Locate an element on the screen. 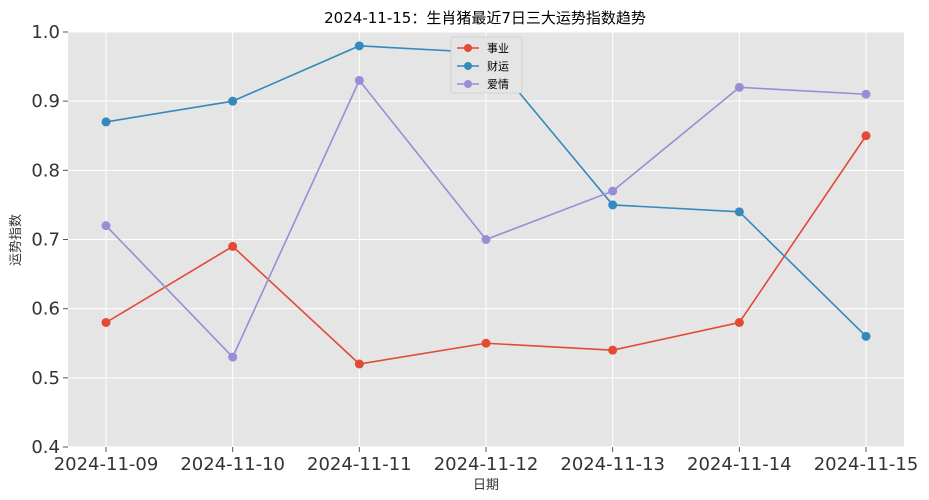 The image size is (929, 500). legend-label: 爱情 is located at coordinates (498, 84).